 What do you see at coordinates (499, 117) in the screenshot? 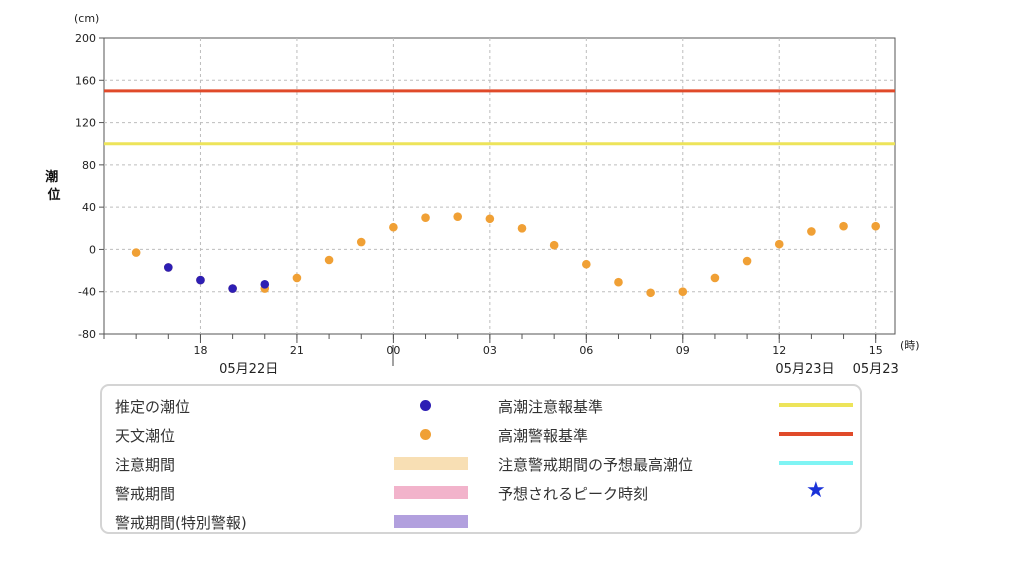
I see `reference-lines` at bounding box center [499, 117].